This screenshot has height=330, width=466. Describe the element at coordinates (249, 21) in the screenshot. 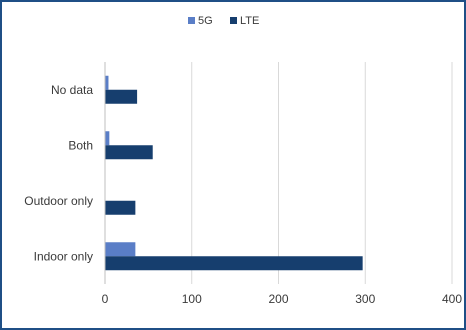

I see `legend-label-lte: LTE` at that location.